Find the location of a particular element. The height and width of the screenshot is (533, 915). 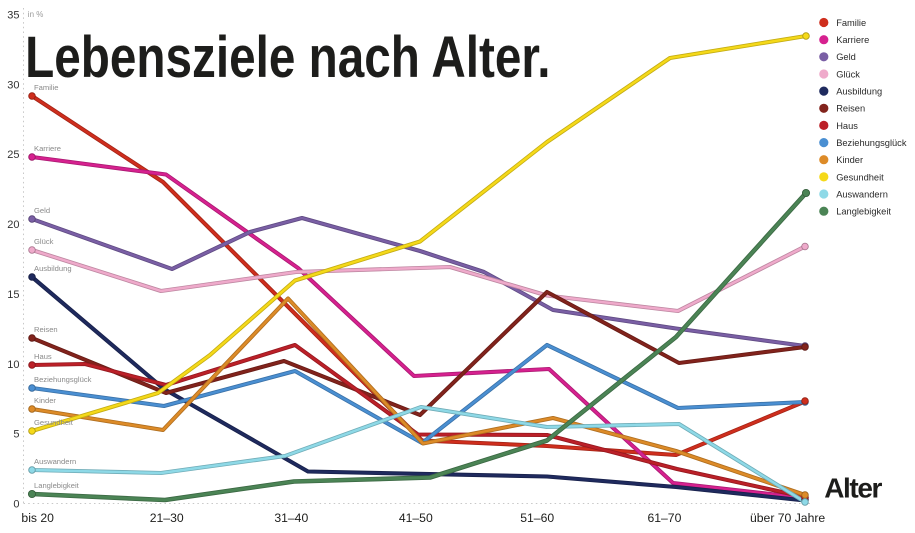

svg-text: 21–30 is located at coordinates (167, 518).